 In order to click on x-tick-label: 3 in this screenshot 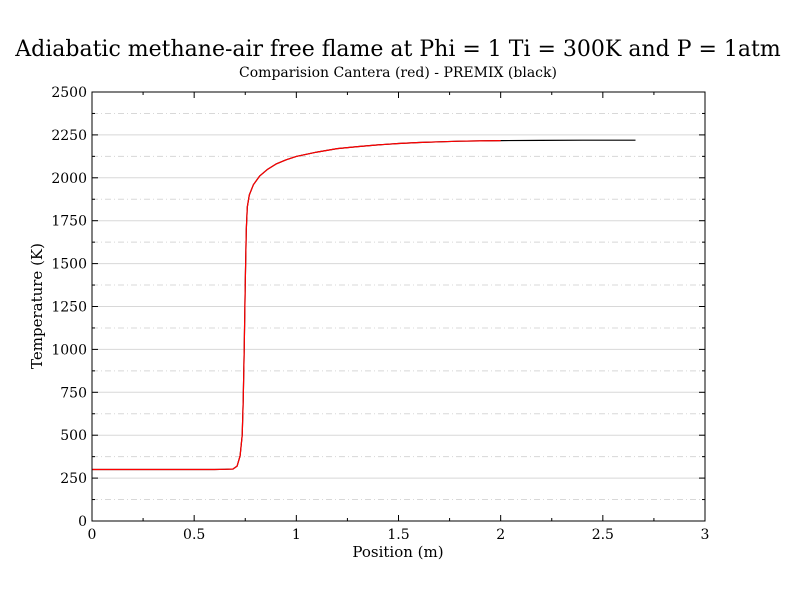, I will do `click(705, 535)`.